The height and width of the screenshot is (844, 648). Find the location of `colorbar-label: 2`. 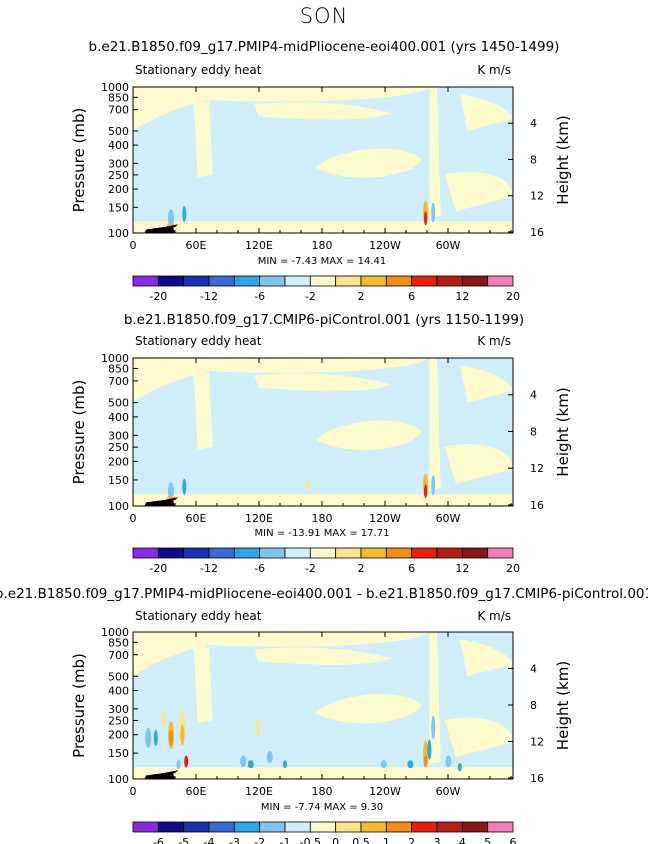

colorbar-label: 2 is located at coordinates (361, 568).